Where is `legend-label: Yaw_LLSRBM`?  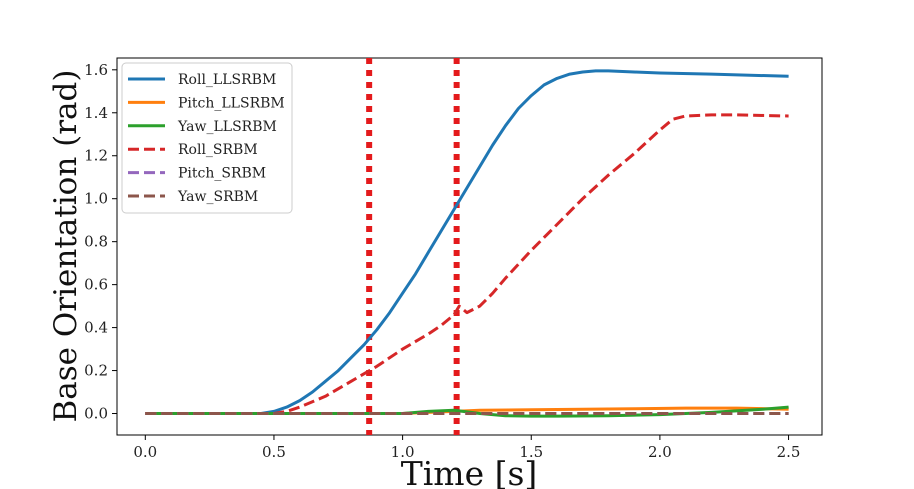
legend-label: Yaw_LLSRBM is located at coordinates (227, 127).